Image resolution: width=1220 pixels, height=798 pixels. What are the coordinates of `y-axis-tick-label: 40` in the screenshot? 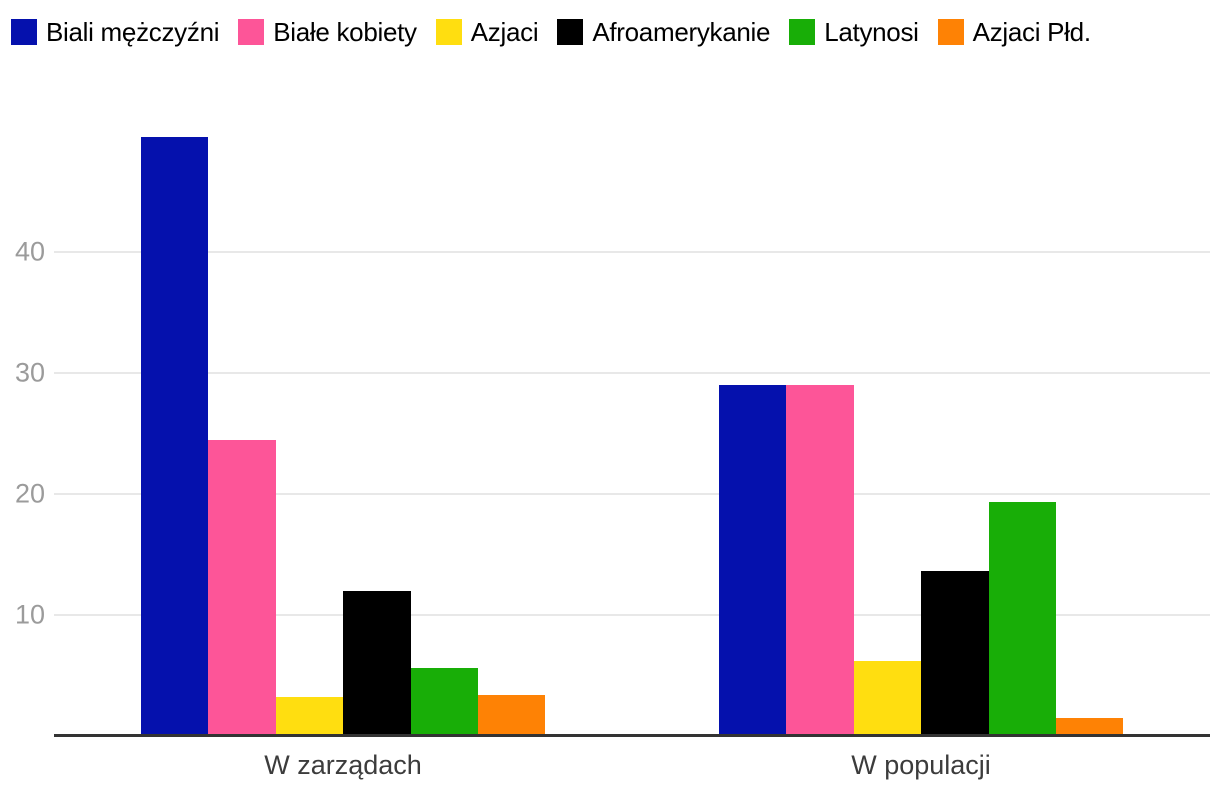 It's located at (29, 251).